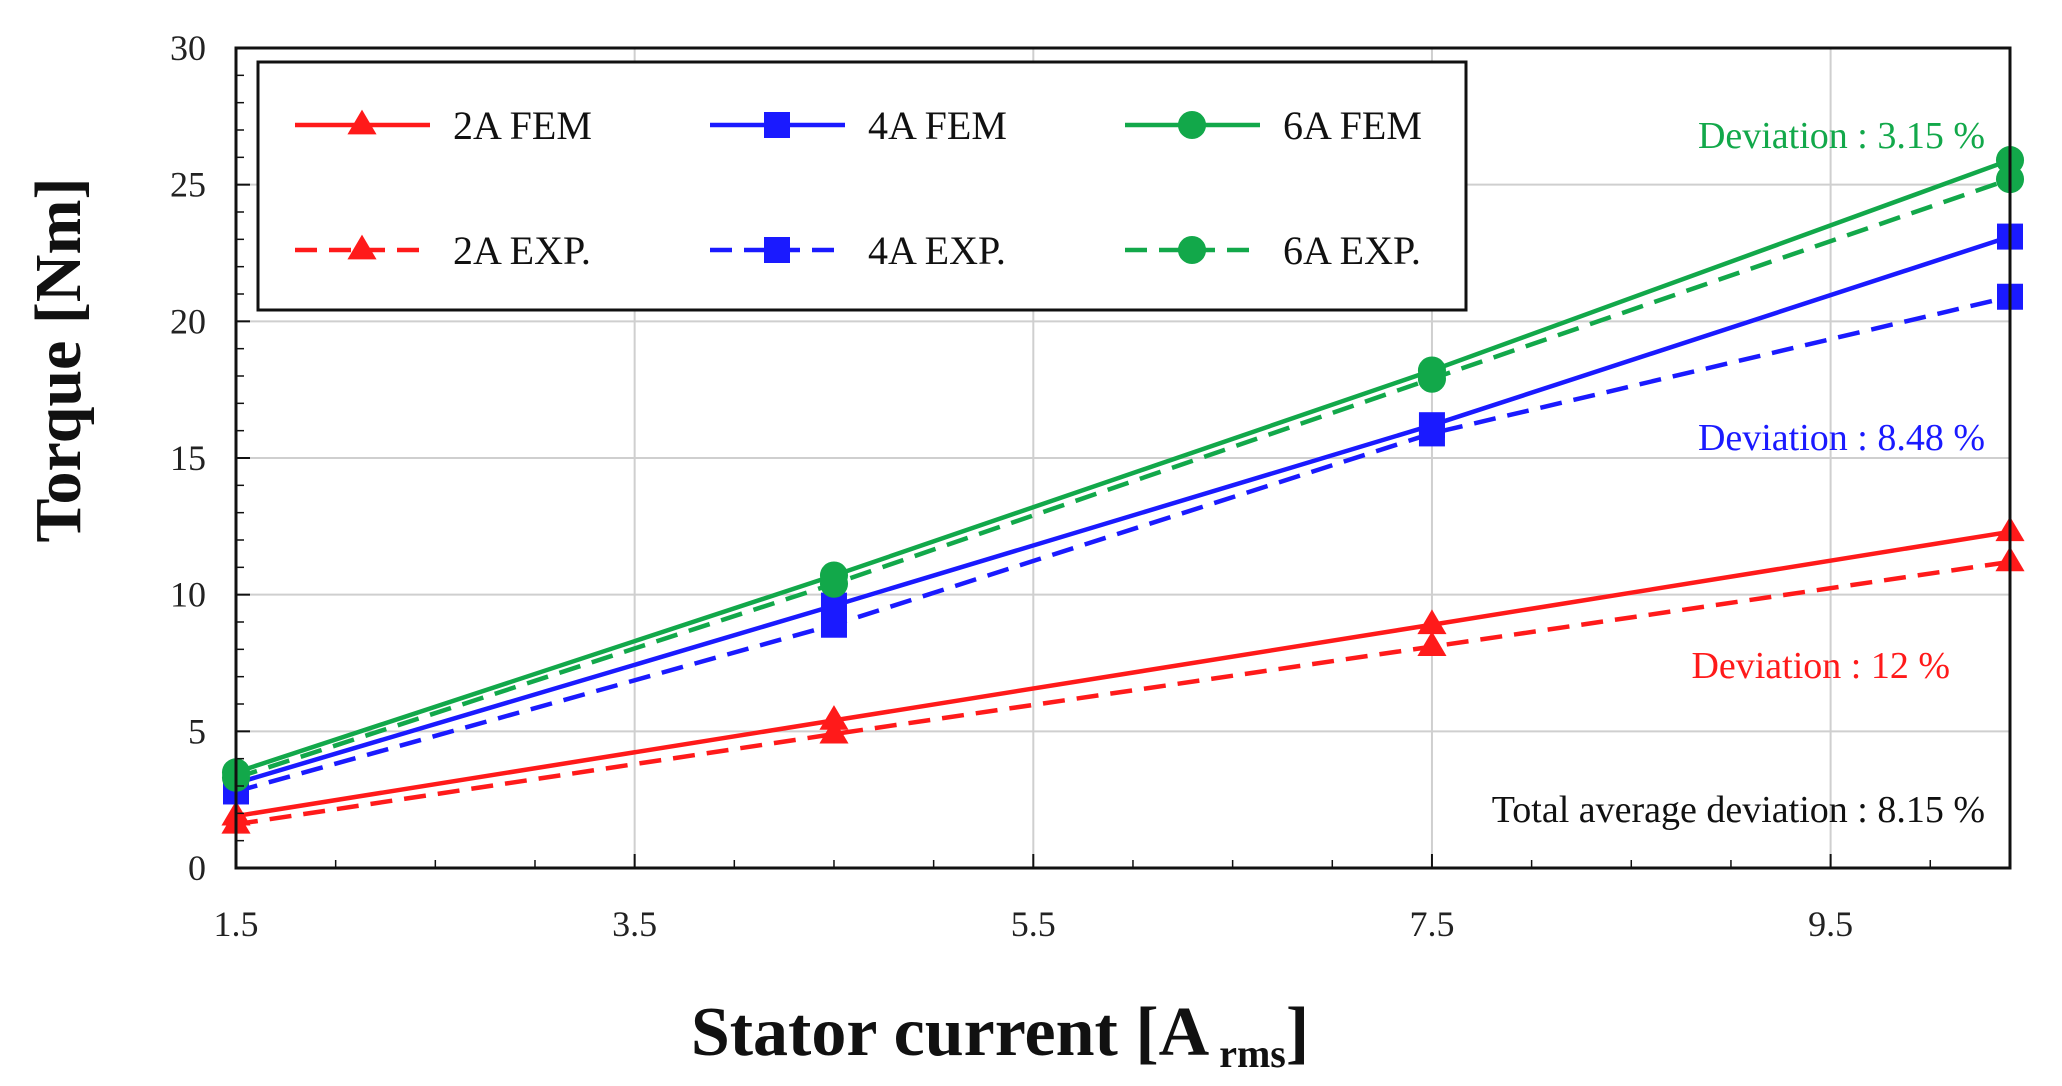 This screenshot has height=1086, width=2062. Describe the element at coordinates (188, 185) in the screenshot. I see `y-tick-label: 25` at that location.